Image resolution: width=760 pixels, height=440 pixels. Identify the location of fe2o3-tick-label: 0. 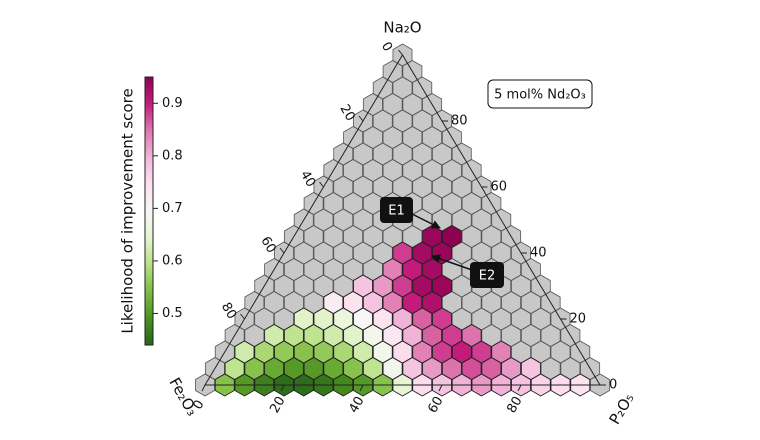
(386, 47).